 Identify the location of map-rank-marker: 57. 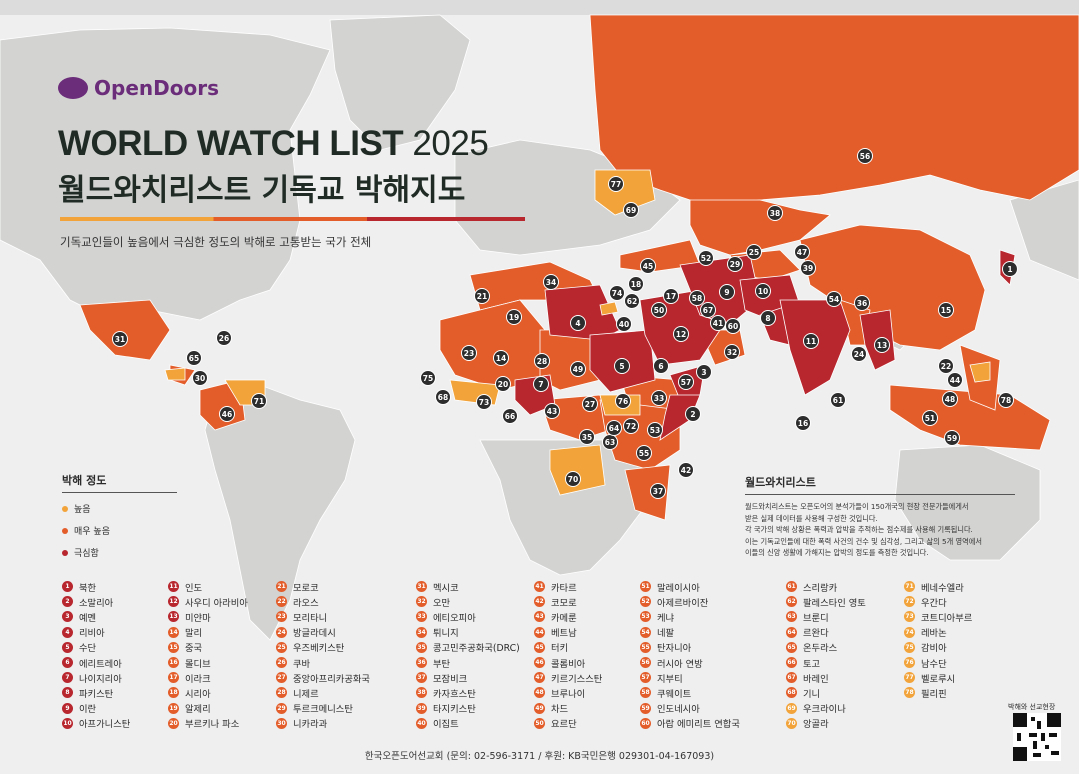
(686, 382).